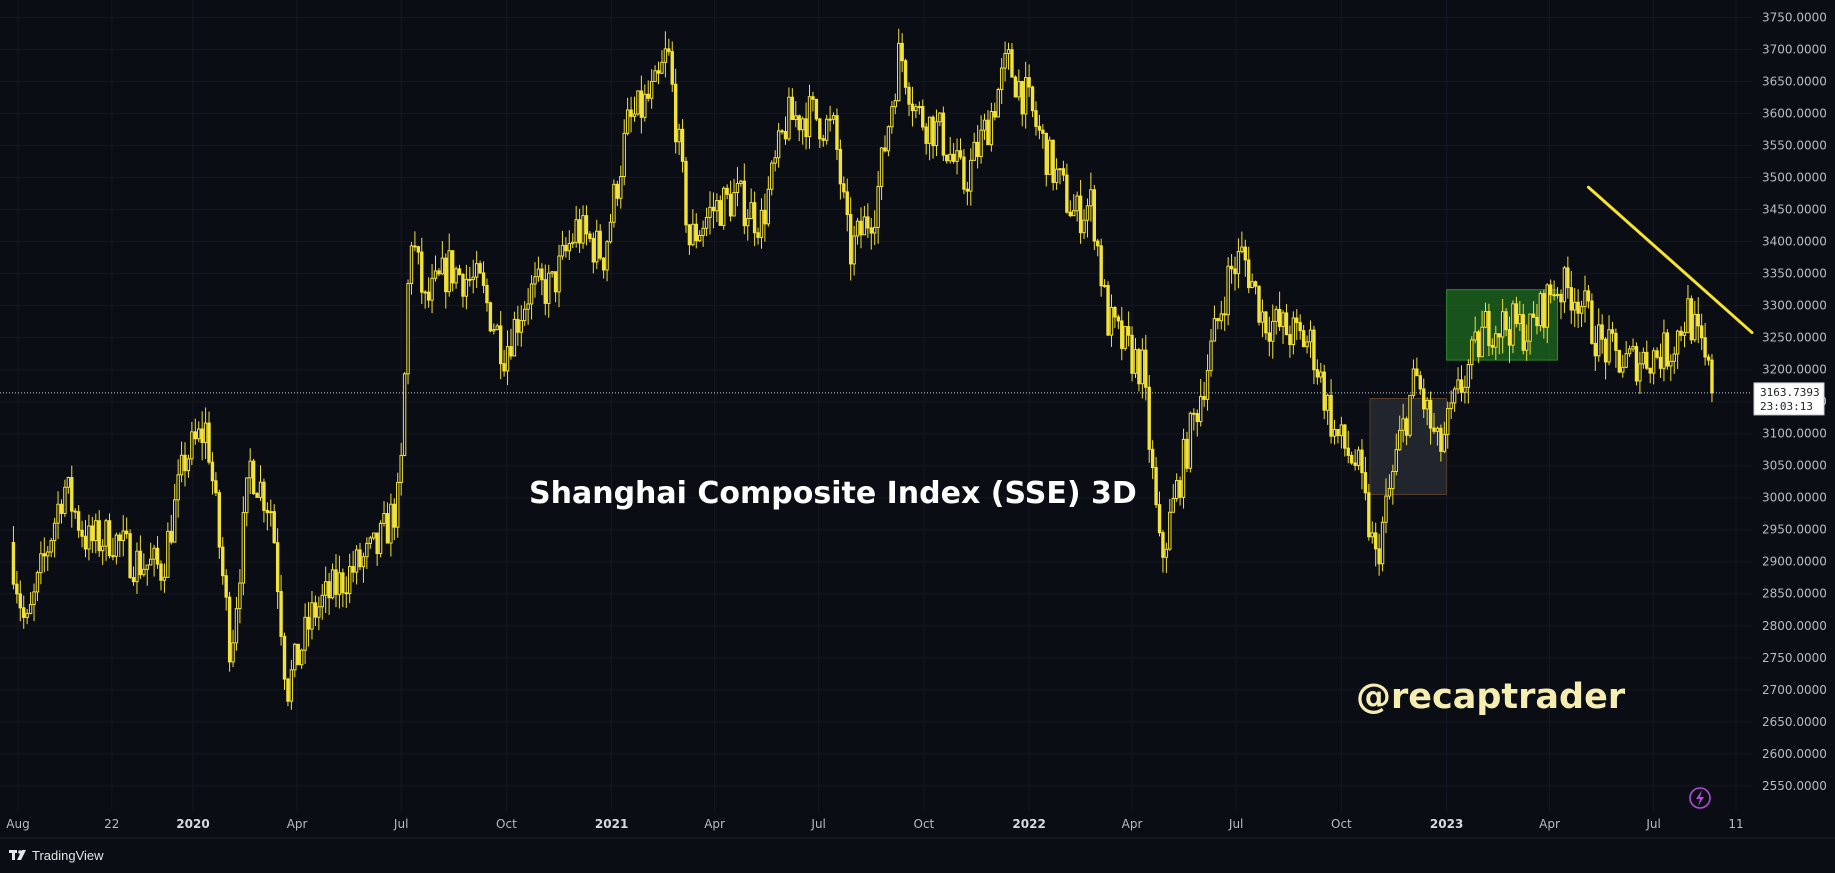 Image resolution: width=1835 pixels, height=873 pixels. Describe the element at coordinates (1132, 824) in the screenshot. I see `x-tick-label: Apr` at that location.